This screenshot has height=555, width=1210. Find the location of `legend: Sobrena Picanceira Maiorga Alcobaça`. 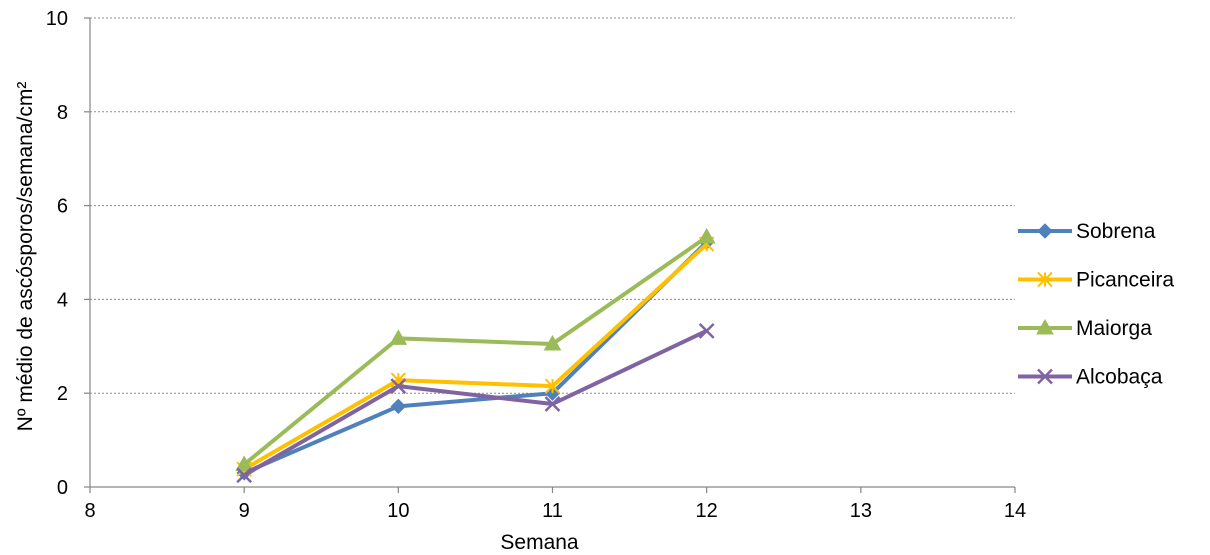

legend: Sobrena Picanceira Maiorga Alcobaça is located at coordinates (1096, 304).